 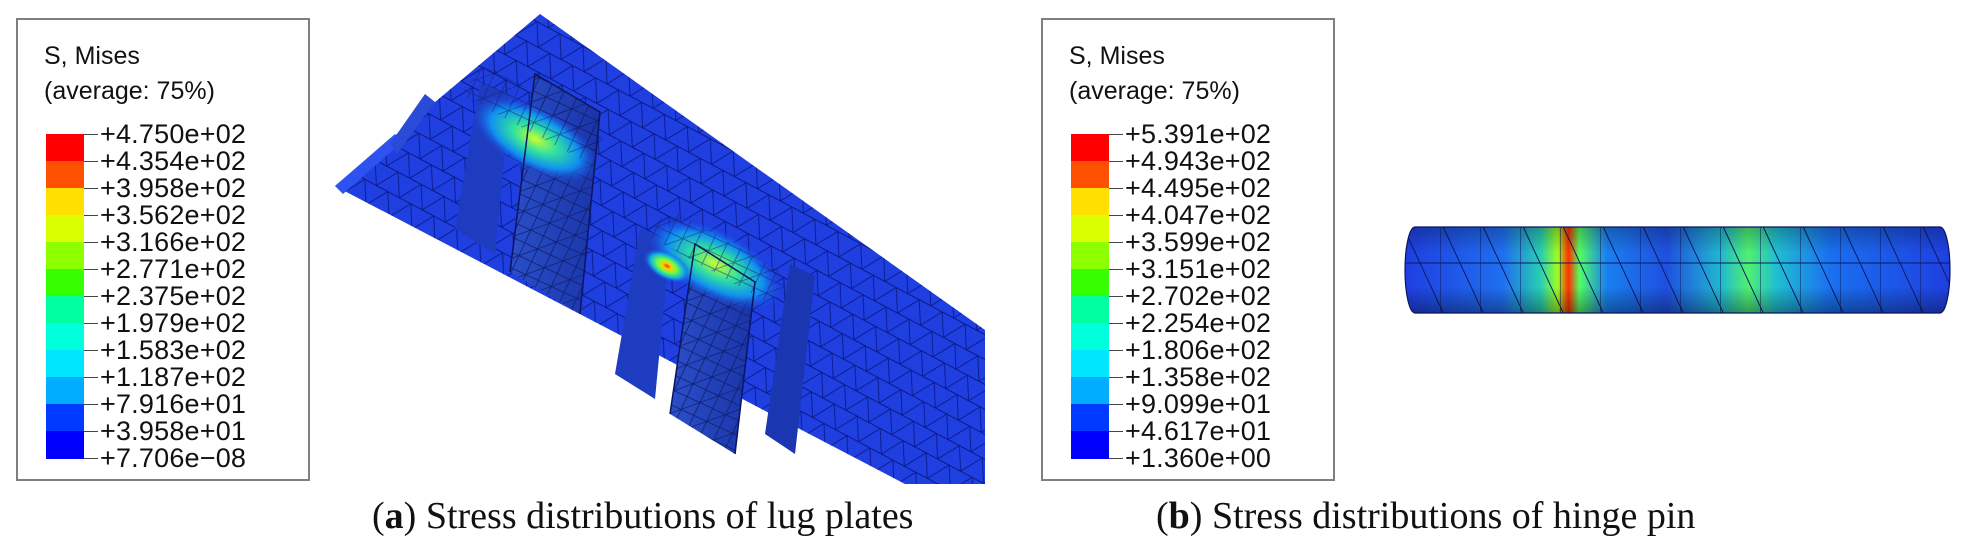 I want to click on colorbar-tick-label: +4.943e+02, so click(x=1198, y=161).